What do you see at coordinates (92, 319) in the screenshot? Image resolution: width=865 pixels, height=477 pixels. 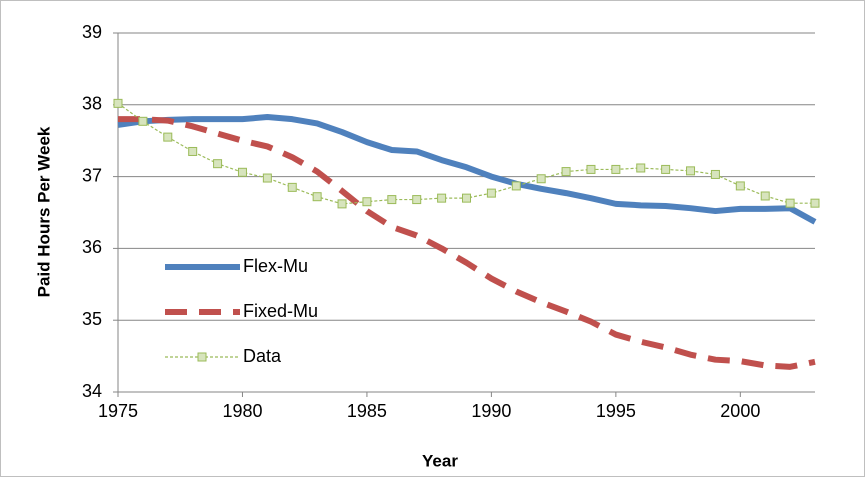 I see `y-tick-label: 35` at bounding box center [92, 319].